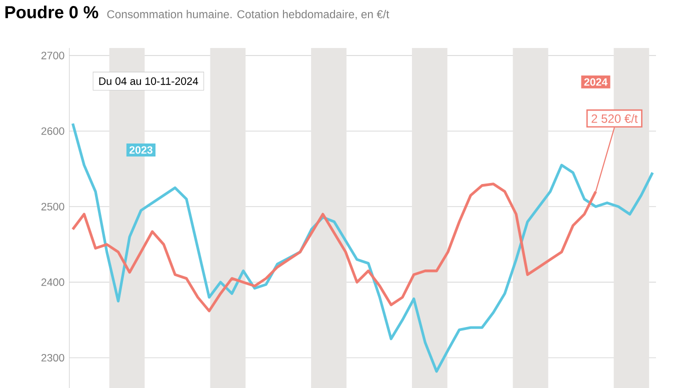 The width and height of the screenshot is (690, 388). I want to click on chart-subtitle: Consommation humaine. Cotation hebdomadaire, en €/t, so click(248, 15).